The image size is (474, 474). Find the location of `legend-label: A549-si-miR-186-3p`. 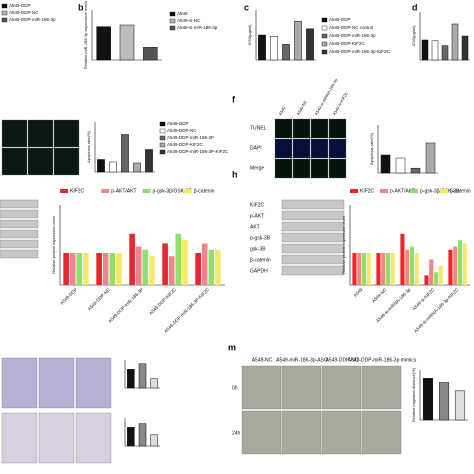

legend-label: A549-si-miR-186-3p is located at coordinates (197, 27).